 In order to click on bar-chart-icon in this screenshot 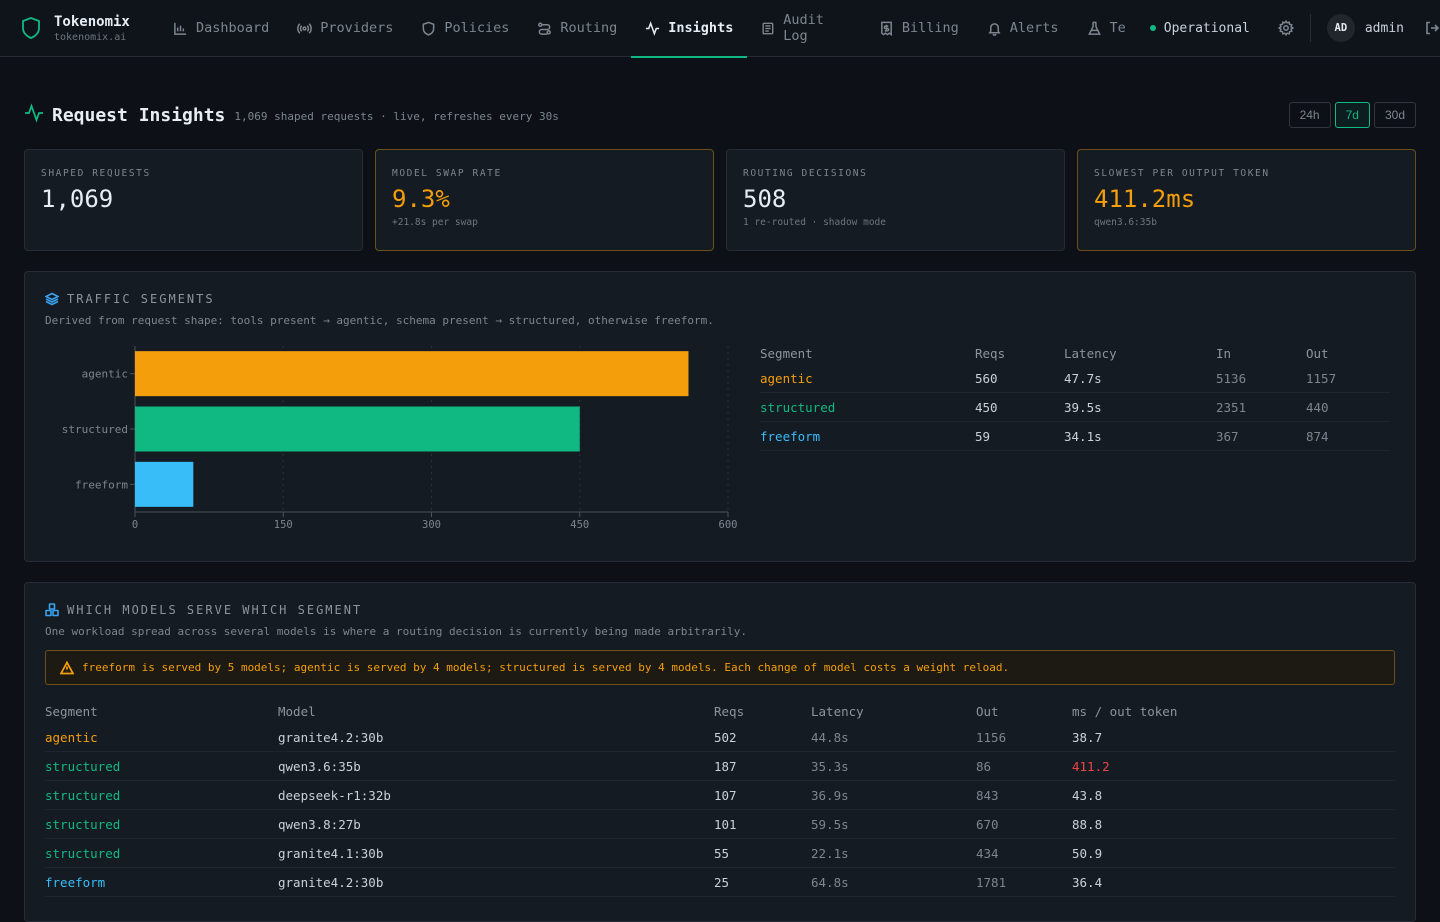, I will do `click(180, 28)`.